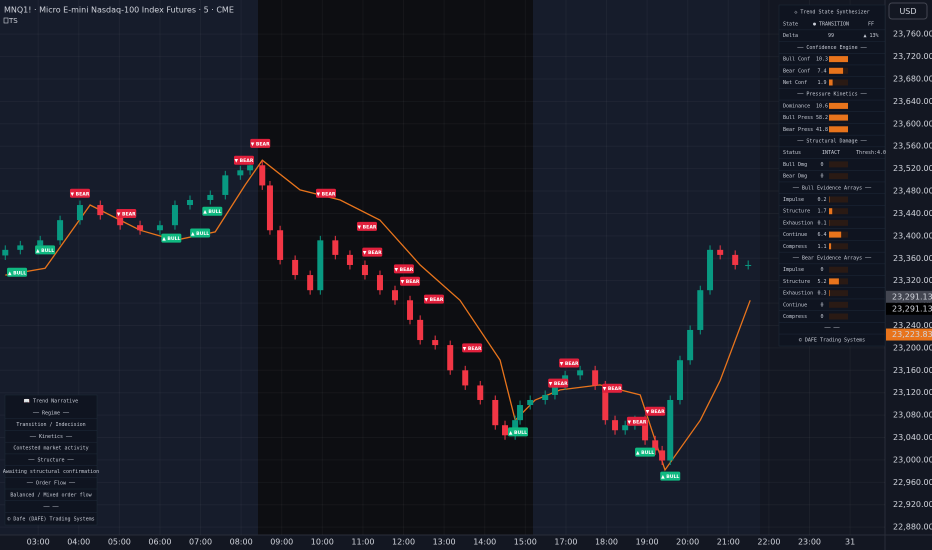 This screenshot has width=932, height=550. What do you see at coordinates (831, 211) in the screenshot?
I see `metric-bar` at bounding box center [831, 211].